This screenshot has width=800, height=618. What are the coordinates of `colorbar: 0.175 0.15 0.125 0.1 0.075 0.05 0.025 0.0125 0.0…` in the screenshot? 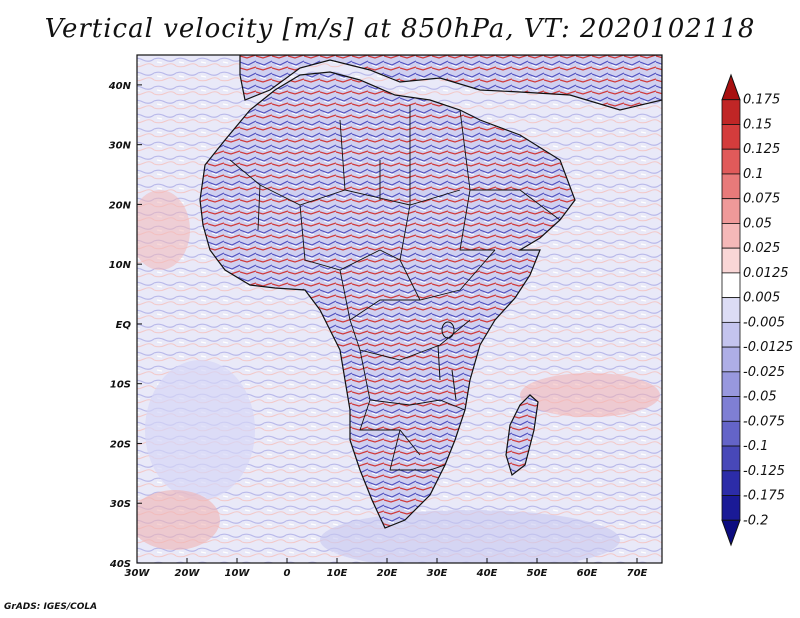 It's located at (757, 310).